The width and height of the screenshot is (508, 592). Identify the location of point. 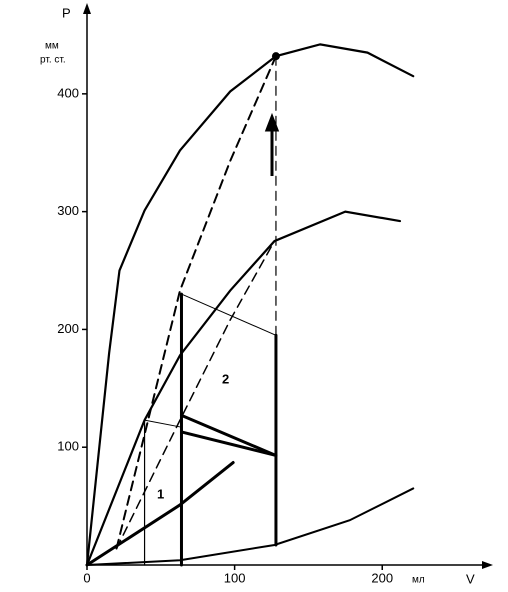
(275, 56).